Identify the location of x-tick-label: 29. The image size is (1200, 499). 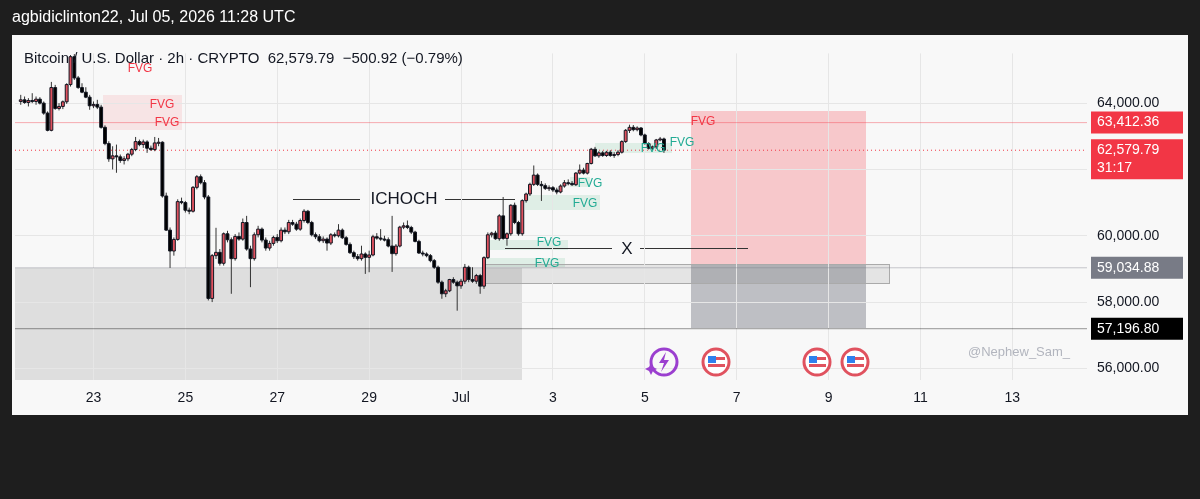
(369, 397).